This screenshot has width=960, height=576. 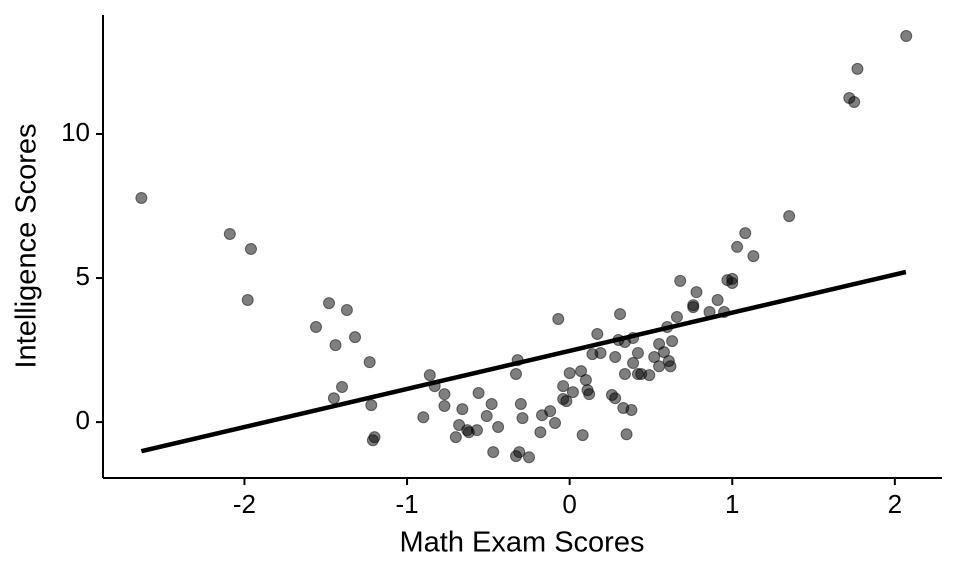 What do you see at coordinates (569, 504) in the screenshot?
I see `x-tick-label: 0` at bounding box center [569, 504].